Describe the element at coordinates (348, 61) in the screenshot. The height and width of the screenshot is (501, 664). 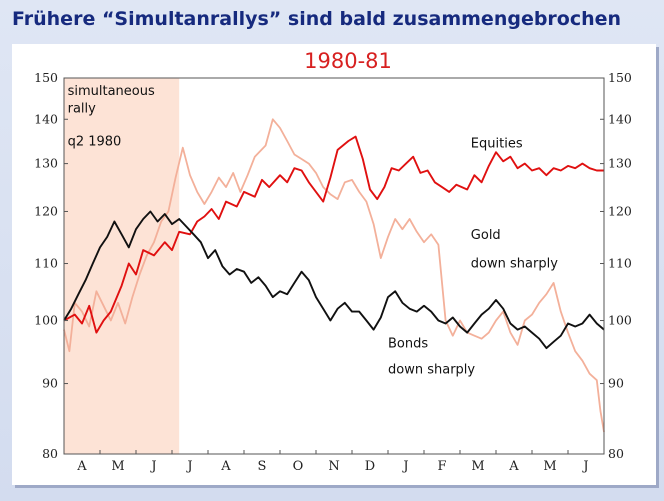
I see `chart-title: 1980-81` at that location.